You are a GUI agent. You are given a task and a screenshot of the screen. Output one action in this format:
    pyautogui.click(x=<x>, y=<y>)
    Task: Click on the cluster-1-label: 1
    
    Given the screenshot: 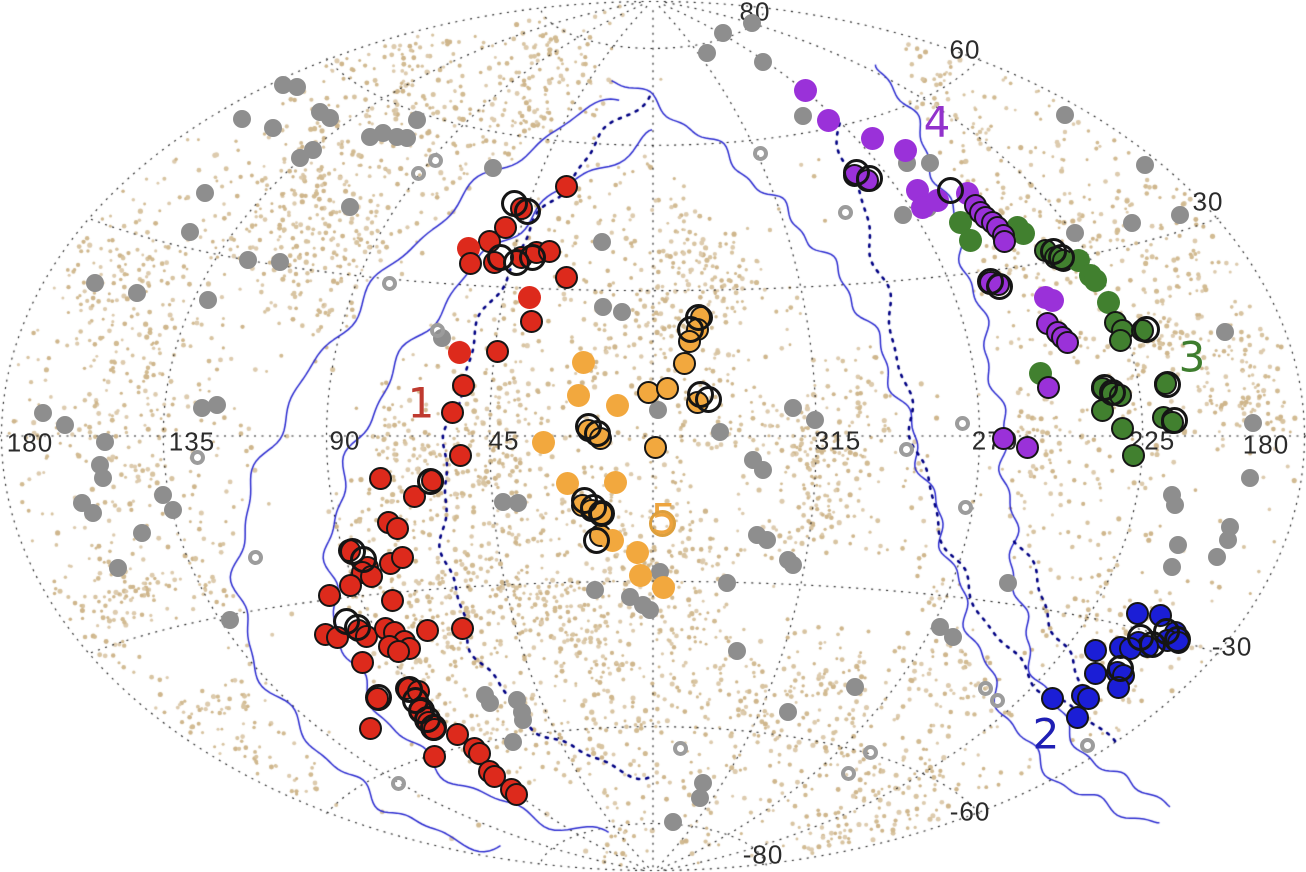 What is the action you would take?
    pyautogui.click(x=421, y=403)
    